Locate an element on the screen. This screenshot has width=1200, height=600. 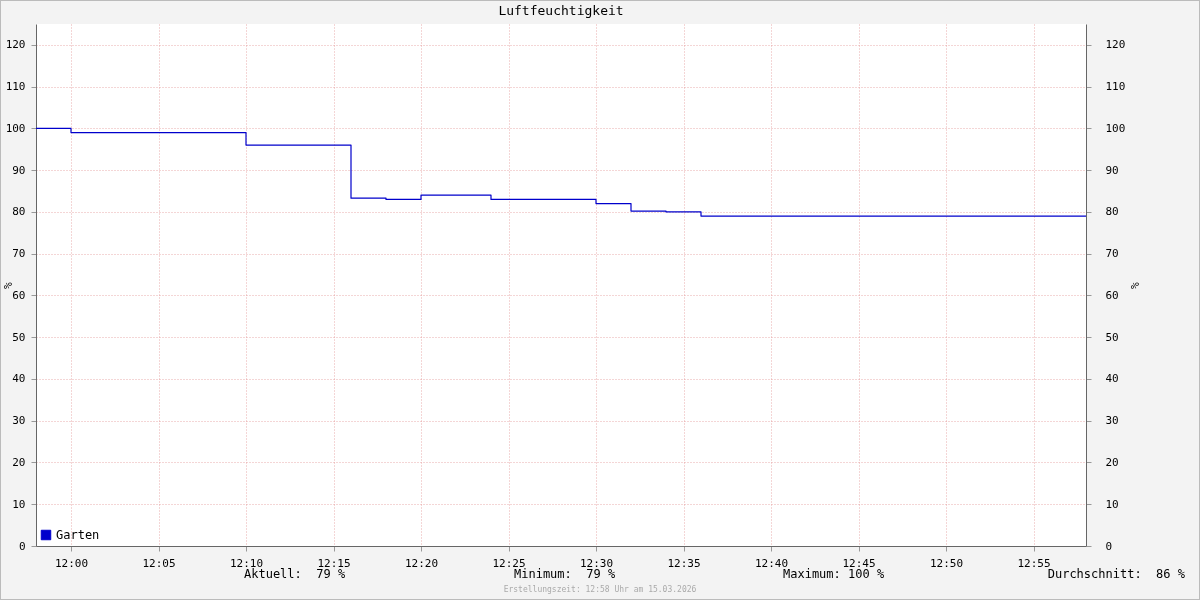
y-tick-label: 110 is located at coordinates (15, 87).